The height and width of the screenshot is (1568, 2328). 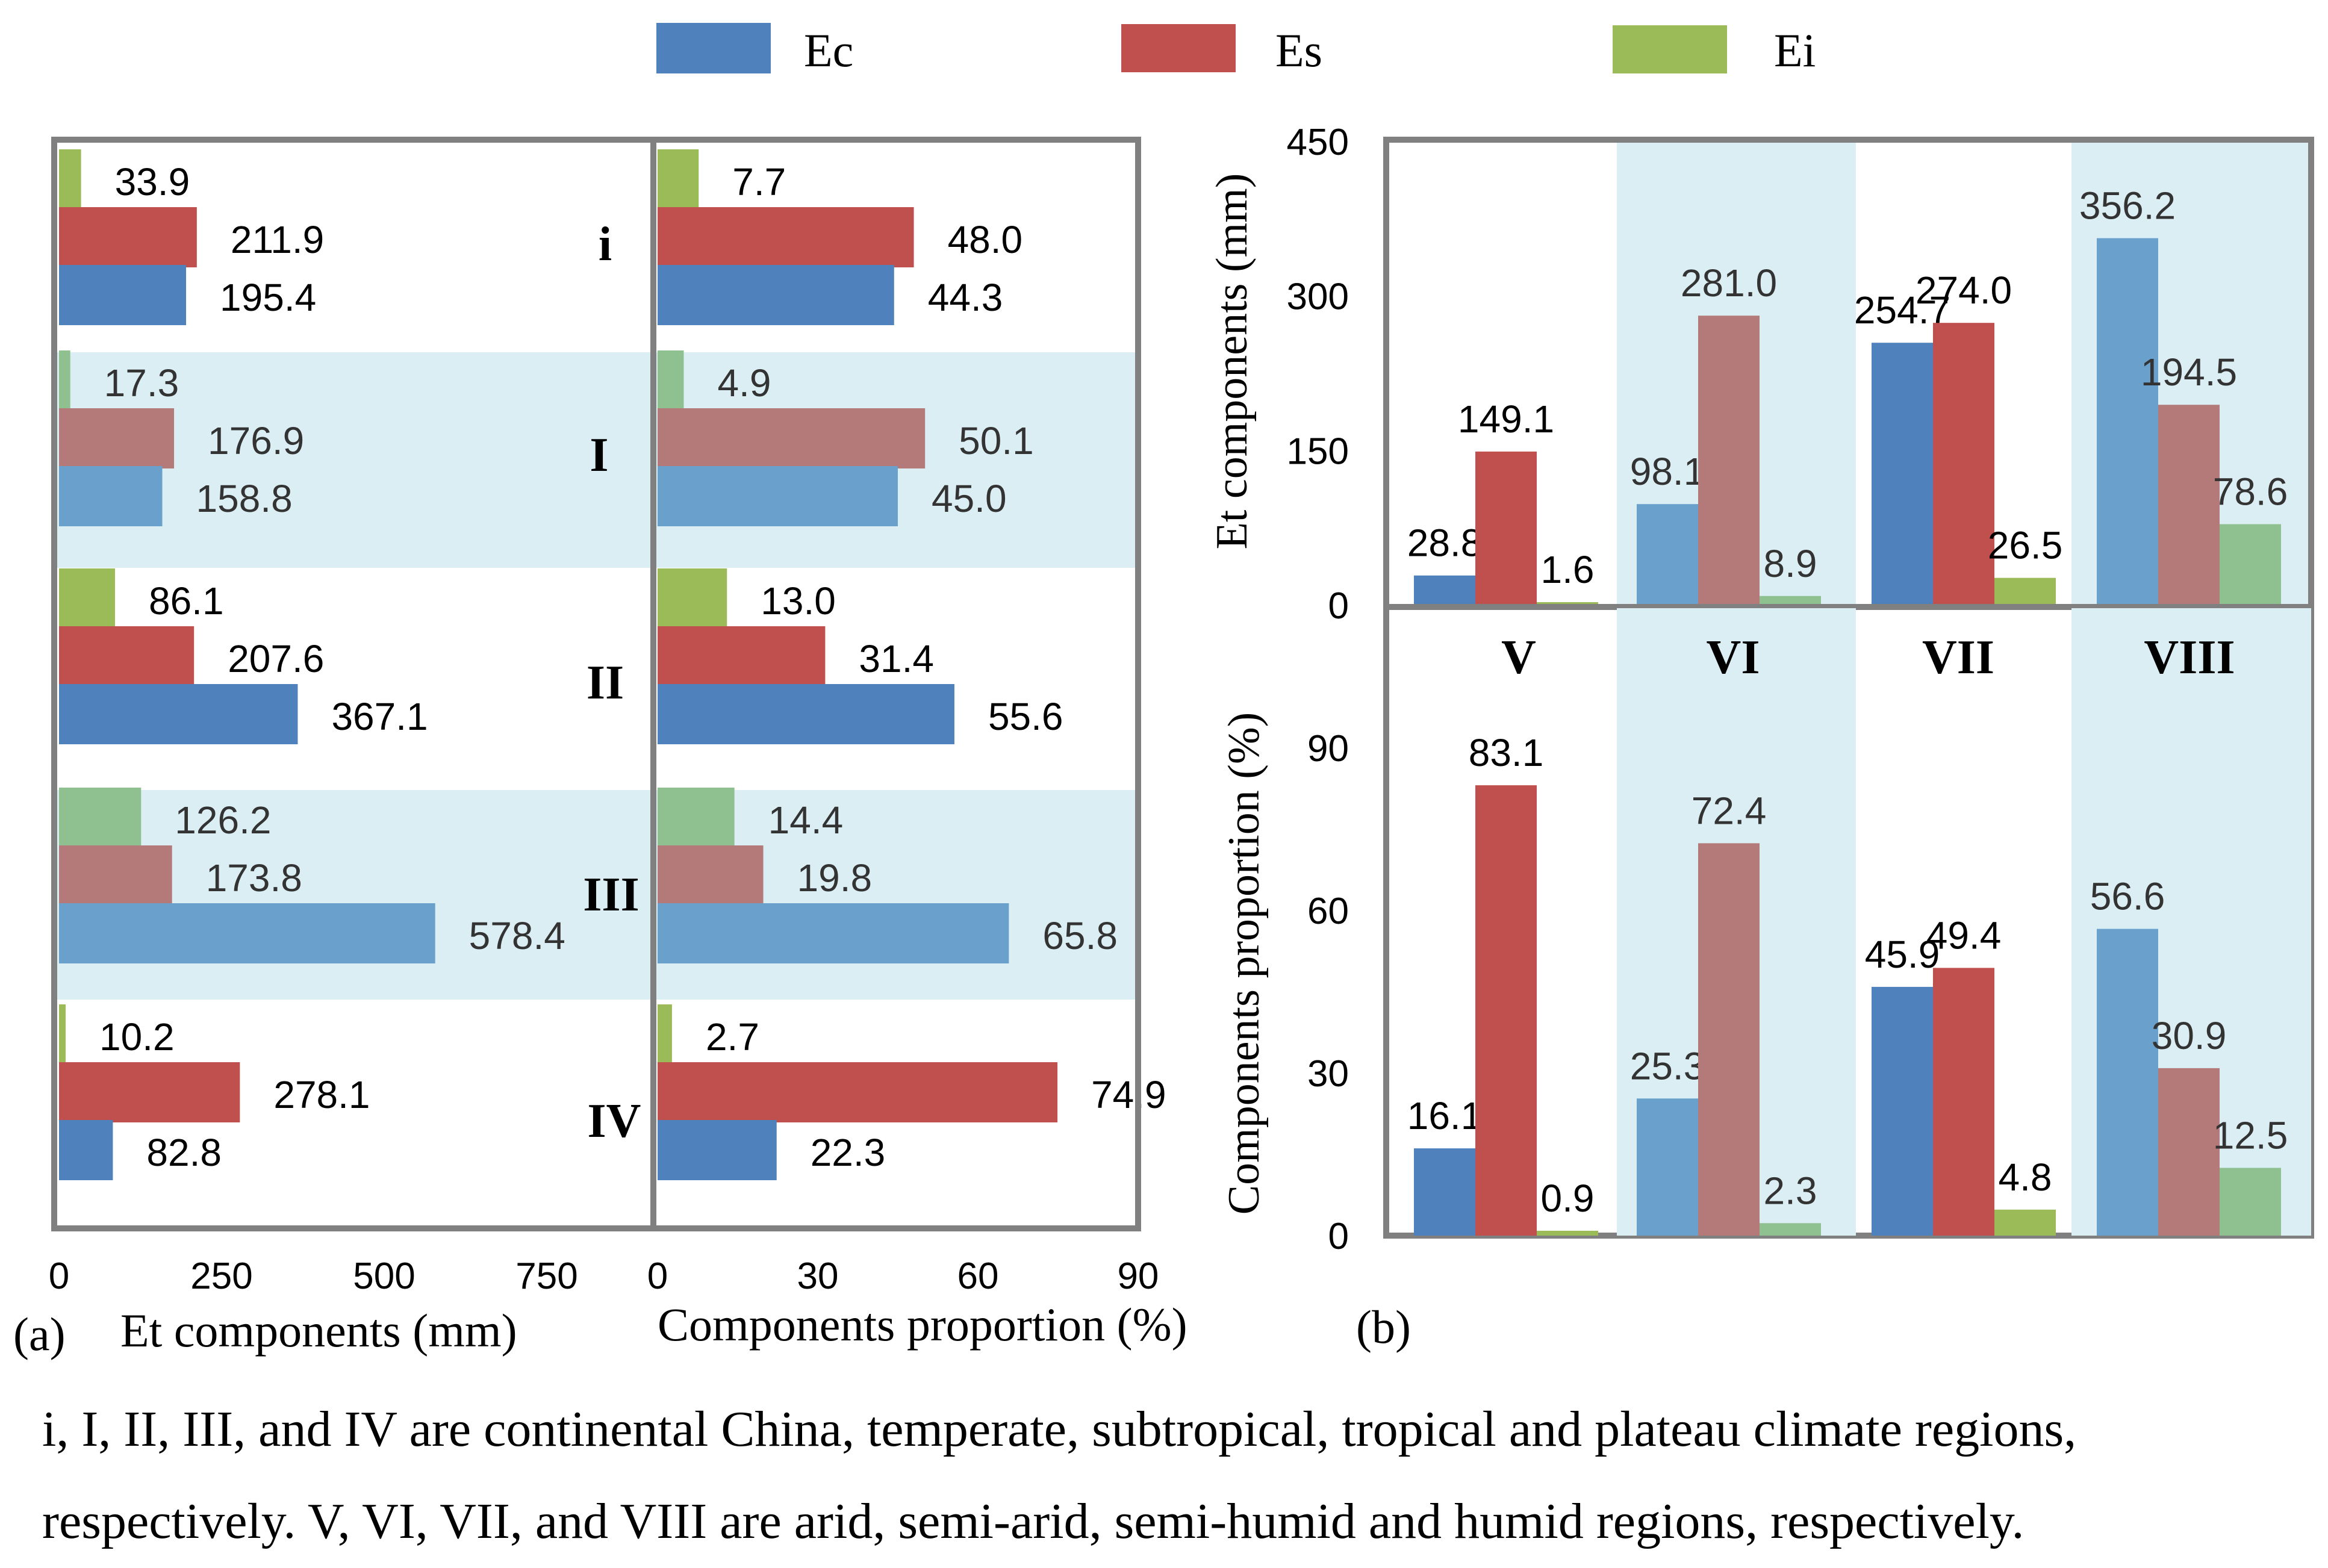 I want to click on category-label-VI: VI, so click(x=1733, y=657).